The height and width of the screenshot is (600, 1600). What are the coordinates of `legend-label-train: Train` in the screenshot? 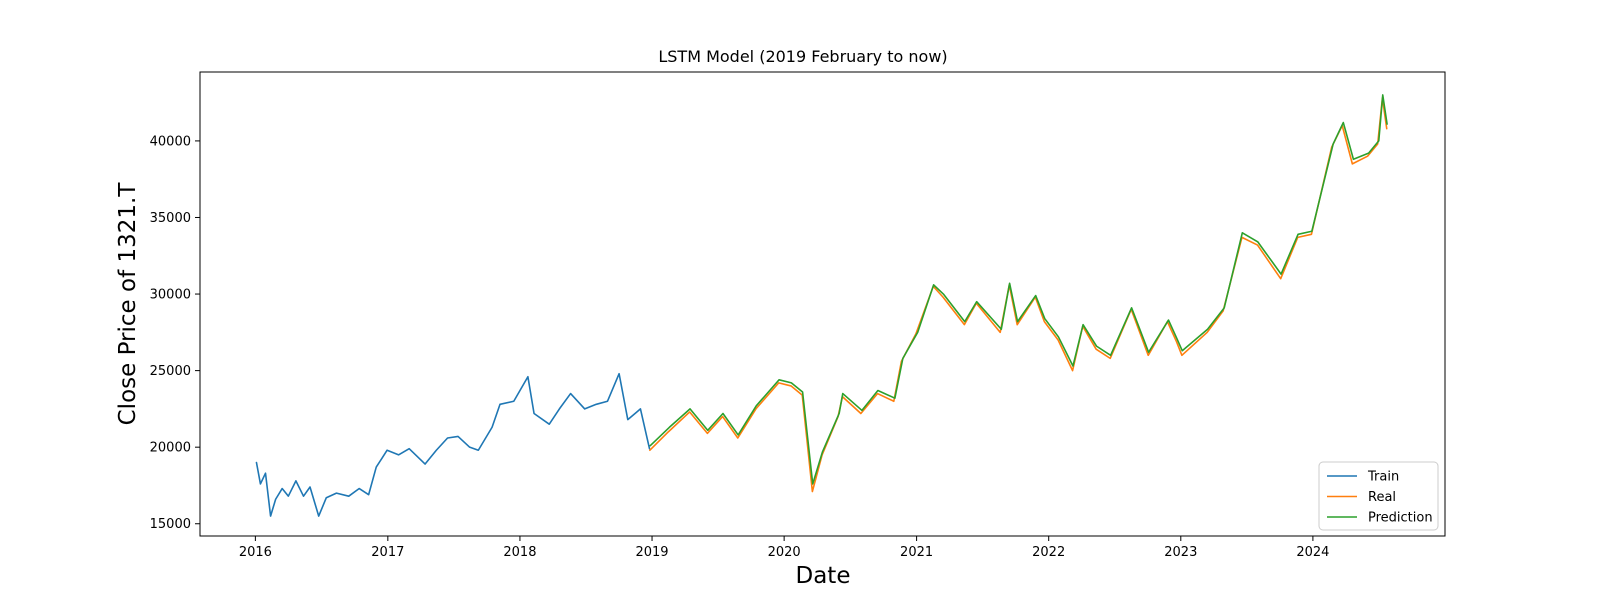 It's located at (1383, 477).